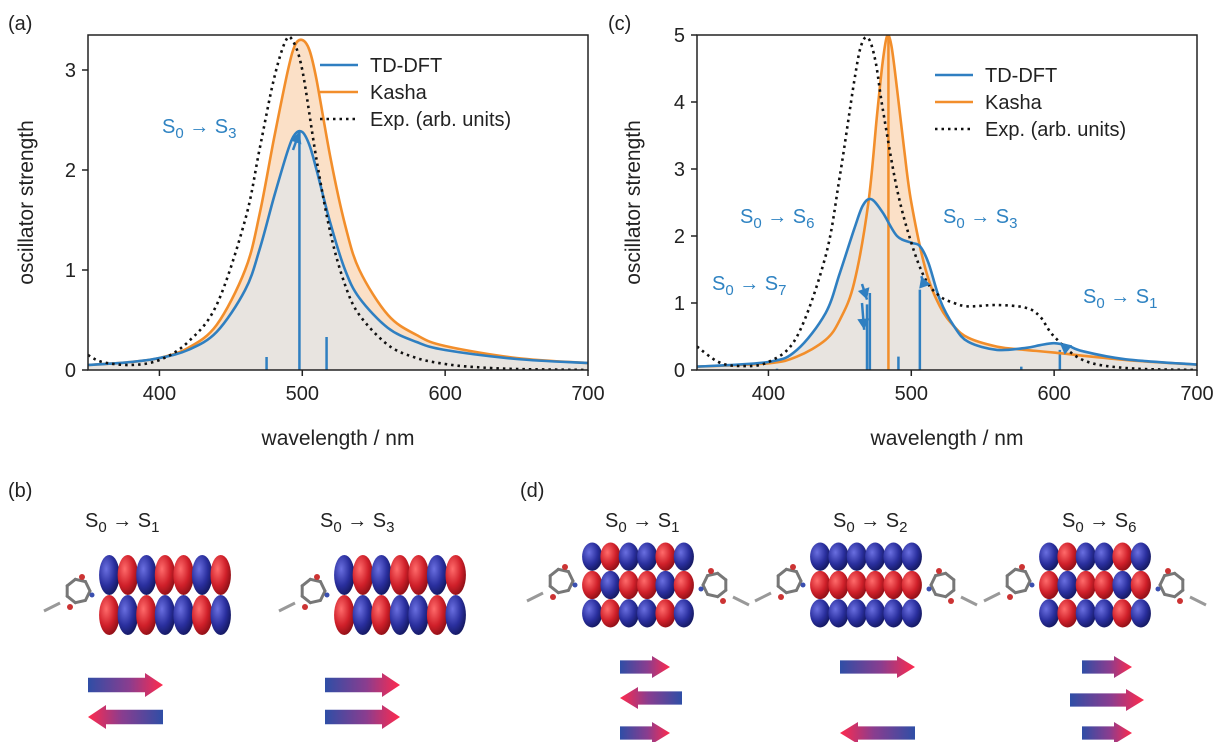 The width and height of the screenshot is (1215, 742). Describe the element at coordinates (947, 438) in the screenshot. I see `x-axis-title: wavelength / nm` at that location.